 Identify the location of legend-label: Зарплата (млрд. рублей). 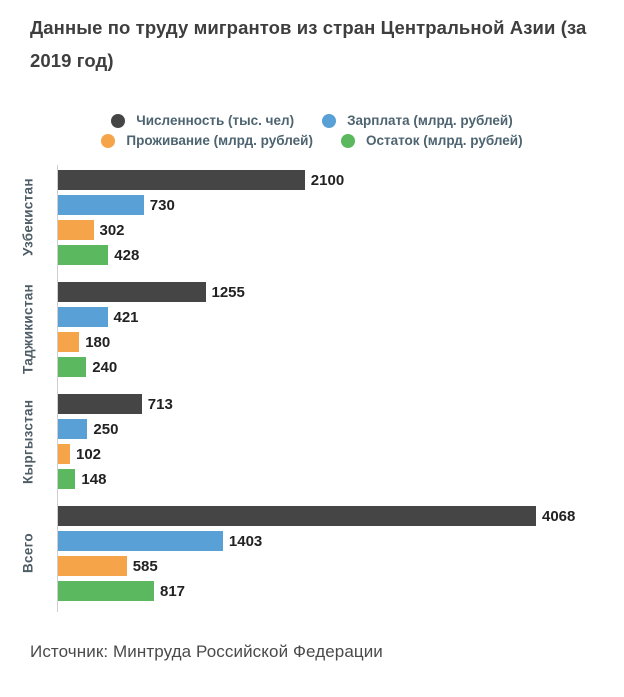
(430, 120).